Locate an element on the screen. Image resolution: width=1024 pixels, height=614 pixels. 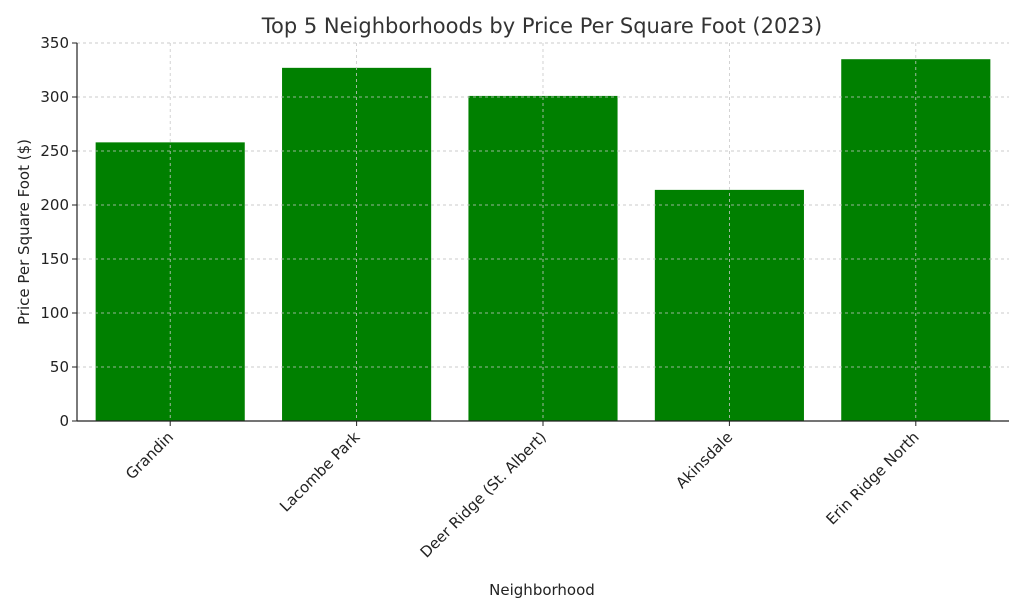
x-tick-label: Deer Ridge (St. Albert) is located at coordinates (483, 494).